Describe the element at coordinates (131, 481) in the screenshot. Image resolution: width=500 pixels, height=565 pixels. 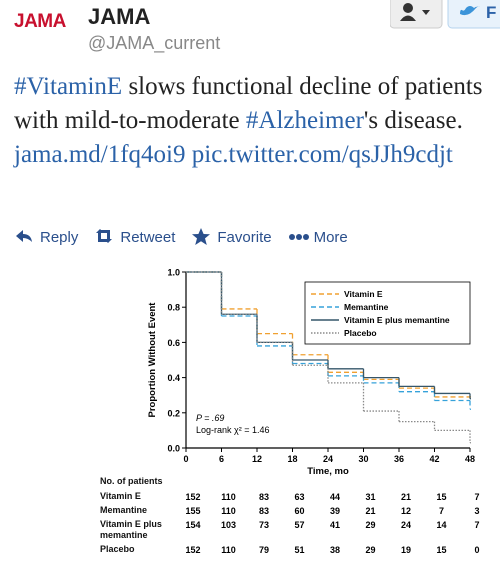
I see `risk-title: No. of patients` at that location.